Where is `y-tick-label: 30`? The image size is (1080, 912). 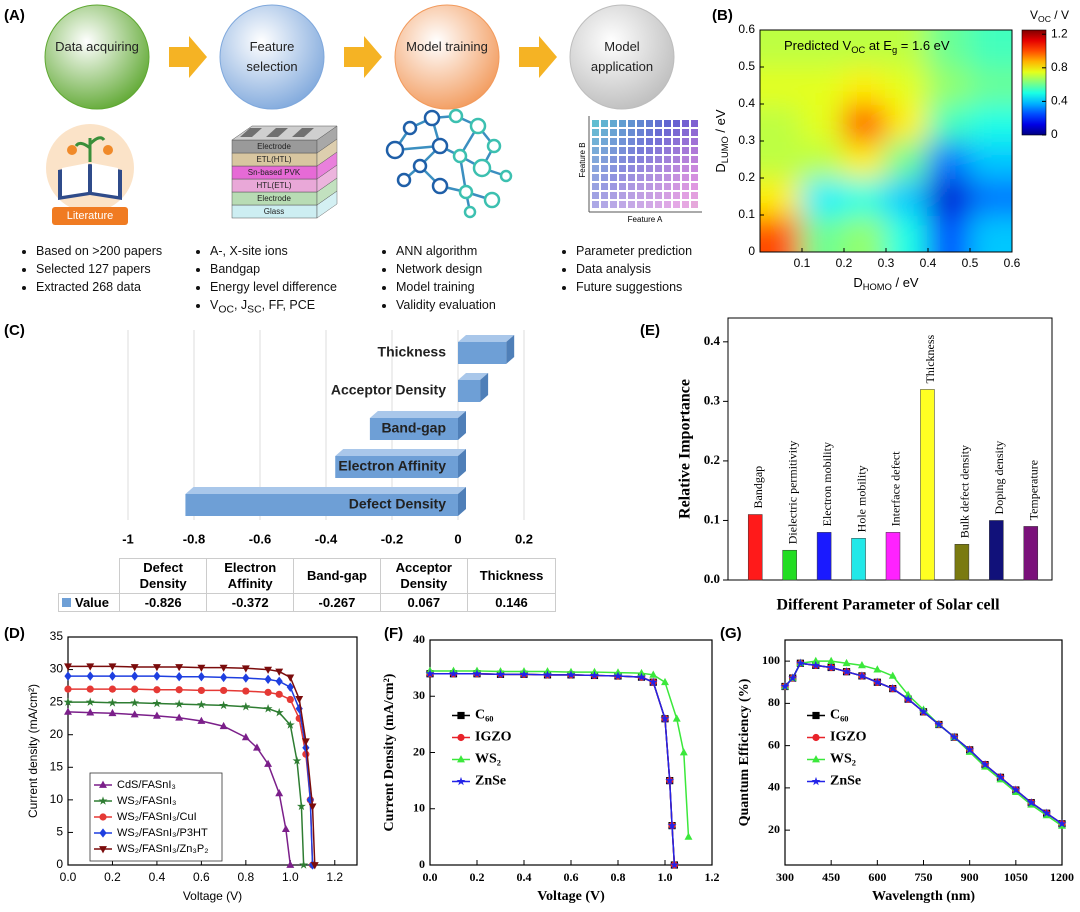 y-tick-label: 30 is located at coordinates (419, 695).